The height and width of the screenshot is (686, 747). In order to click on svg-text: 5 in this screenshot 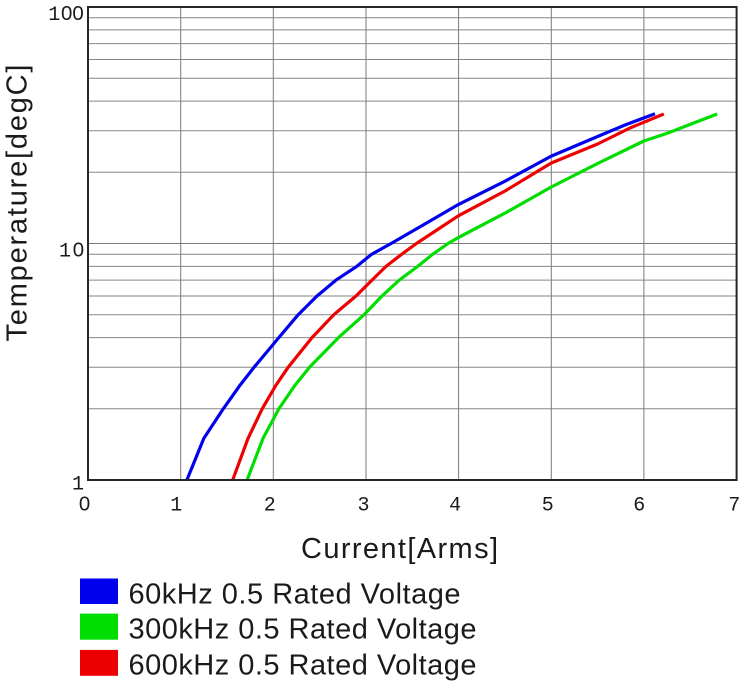, I will do `click(548, 506)`.